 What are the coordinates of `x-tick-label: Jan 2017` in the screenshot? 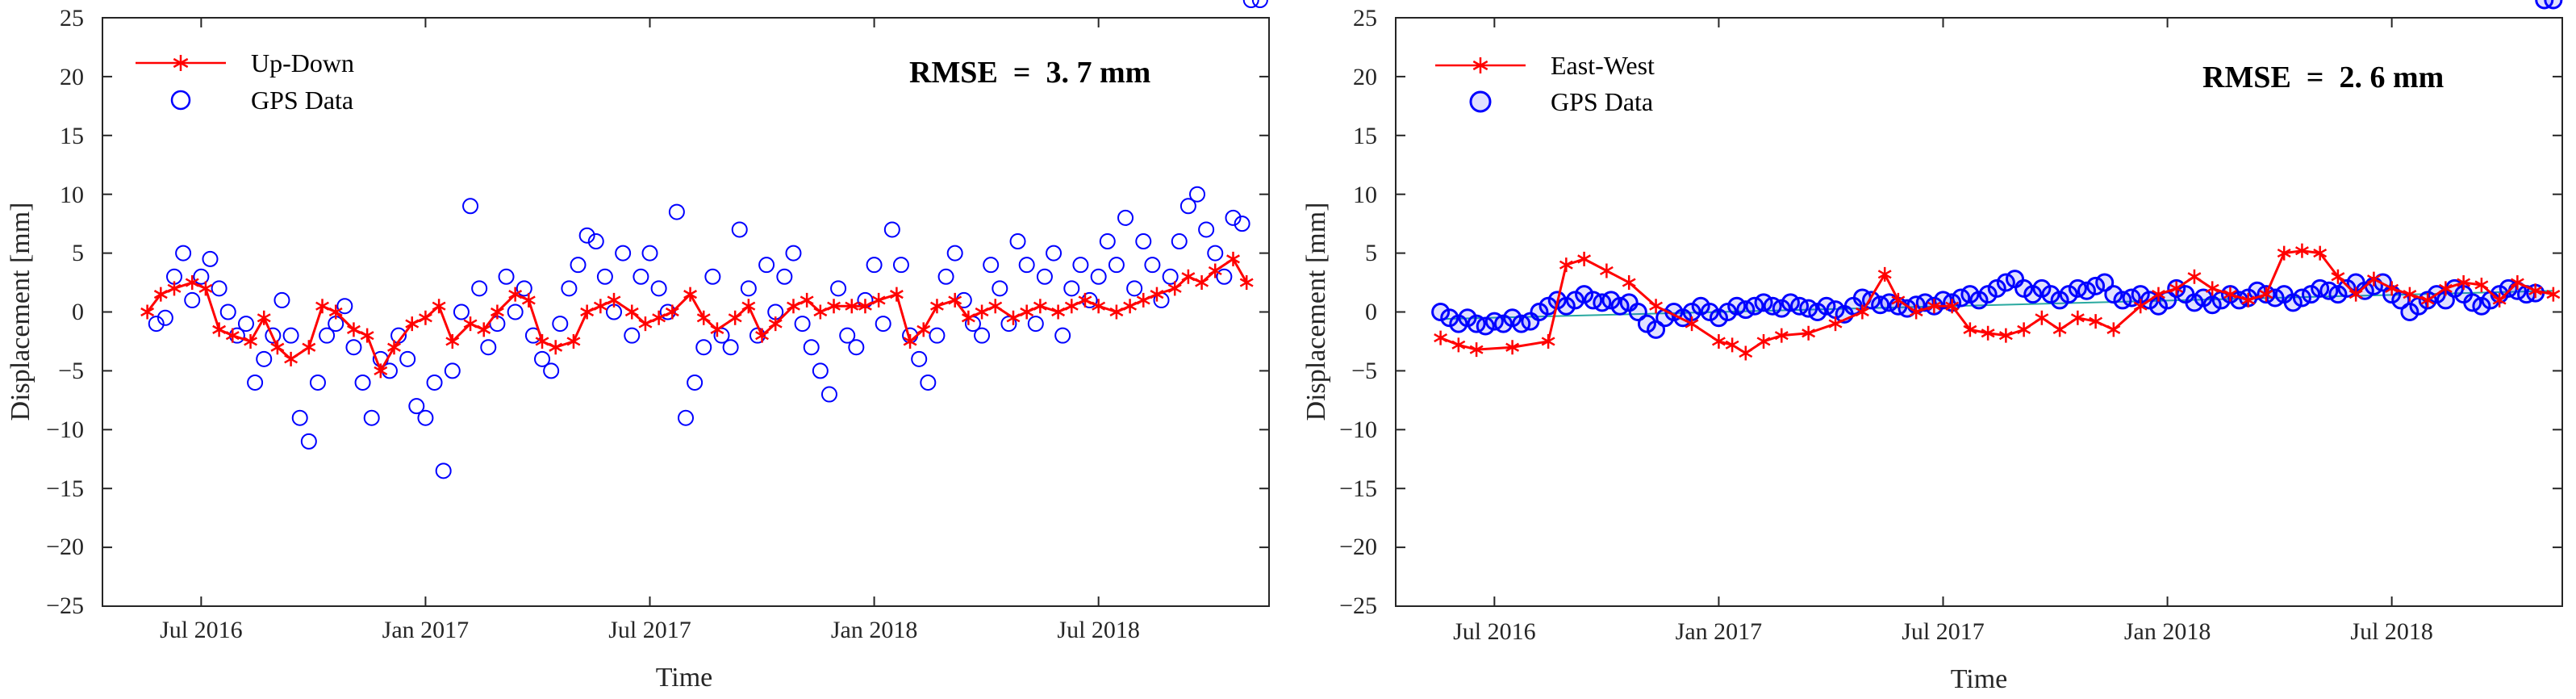 It's located at (1719, 631).